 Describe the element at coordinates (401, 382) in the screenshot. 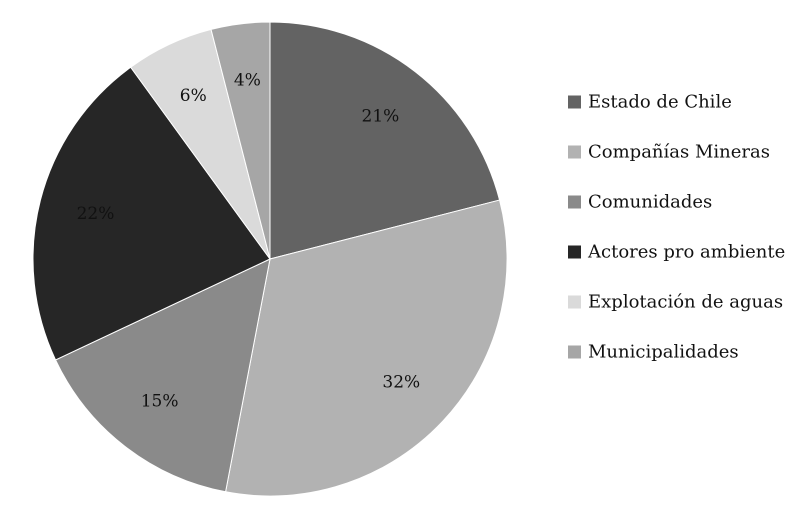

I see `slice-value-label-companias-mineras: 32%` at that location.